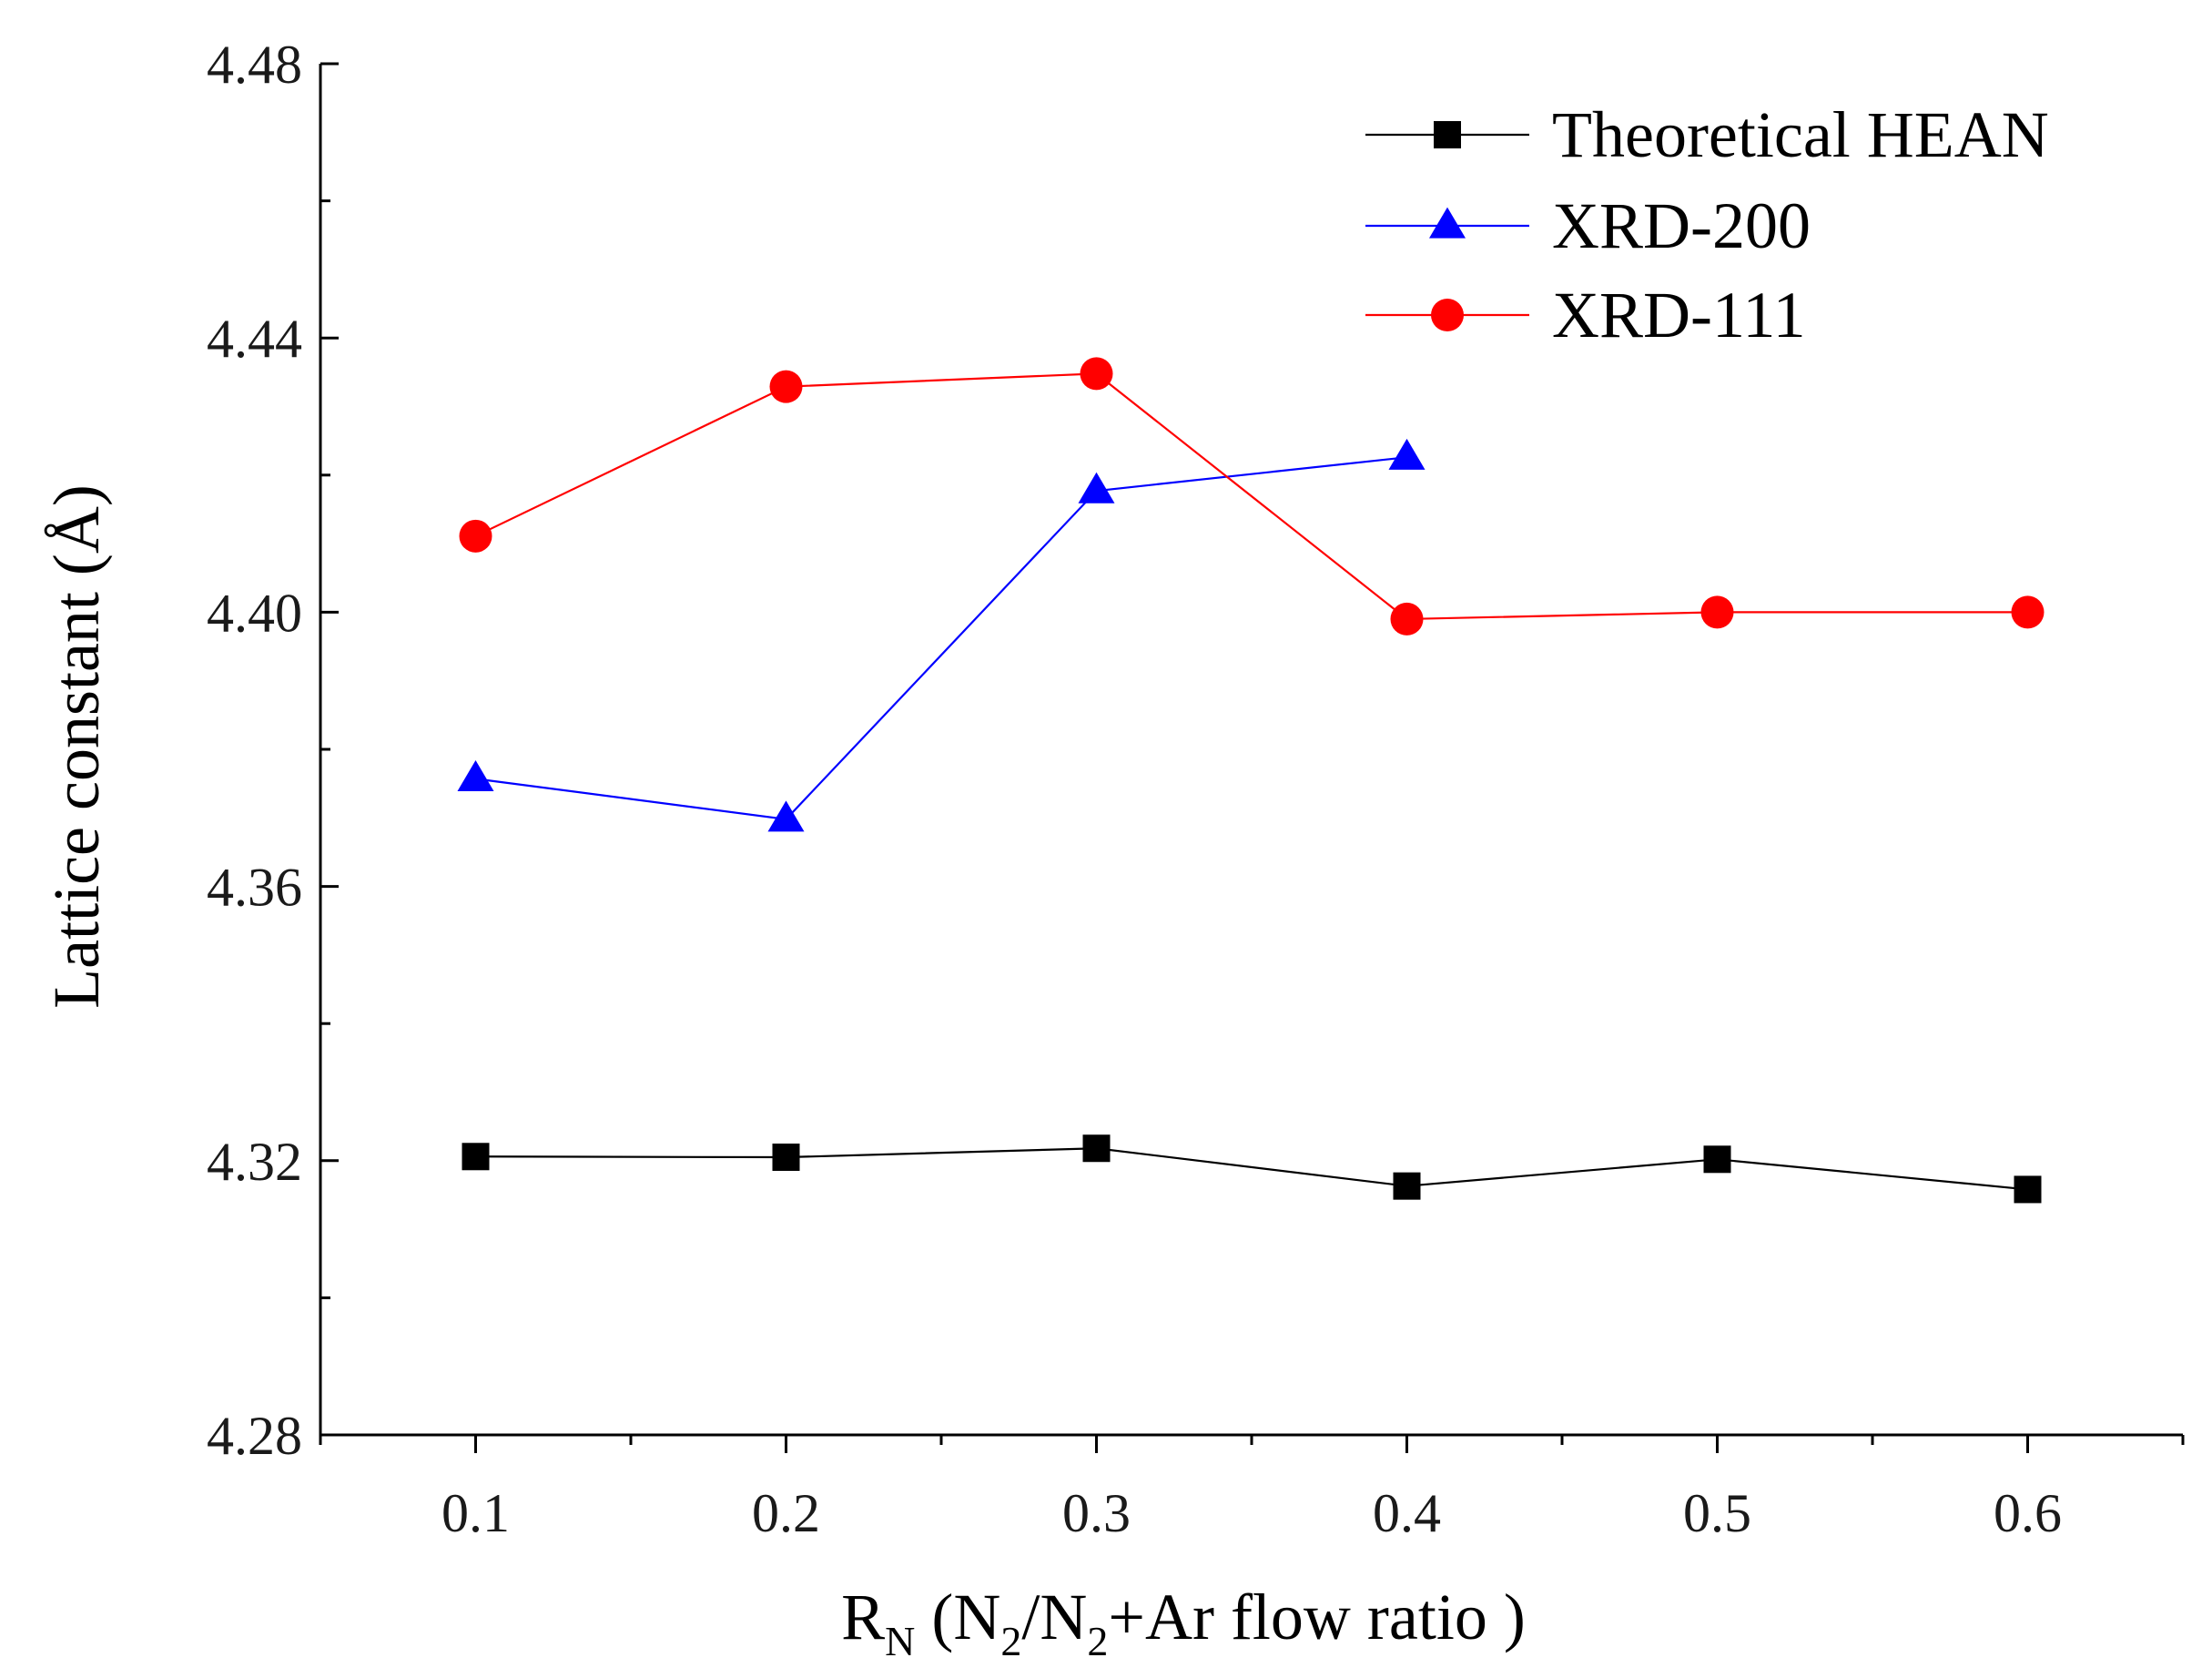 The image size is (2212, 1678). I want to click on x-axis-title: RN (N2/N2+Ar flow ratio ), so click(1183, 1622).